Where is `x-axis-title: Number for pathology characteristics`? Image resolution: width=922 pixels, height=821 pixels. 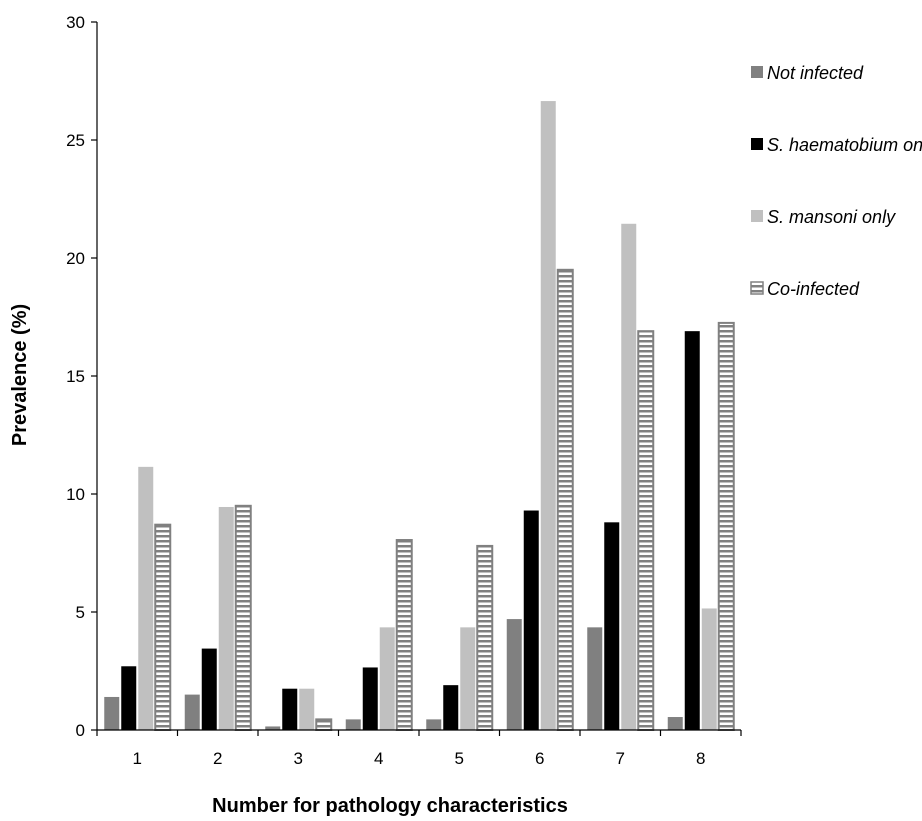
x-axis-title: Number for pathology characteristics is located at coordinates (390, 806).